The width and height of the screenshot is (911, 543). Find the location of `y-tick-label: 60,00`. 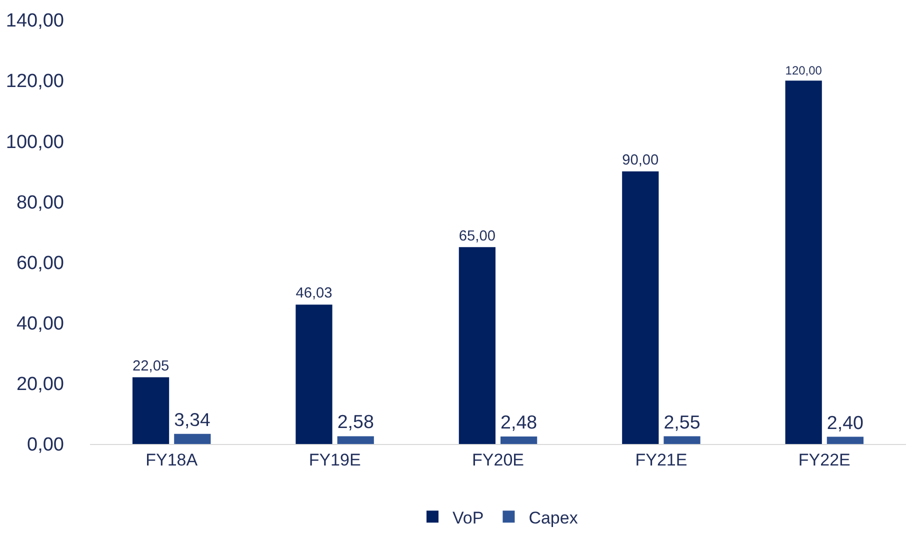

y-tick-label: 60,00 is located at coordinates (40, 263).